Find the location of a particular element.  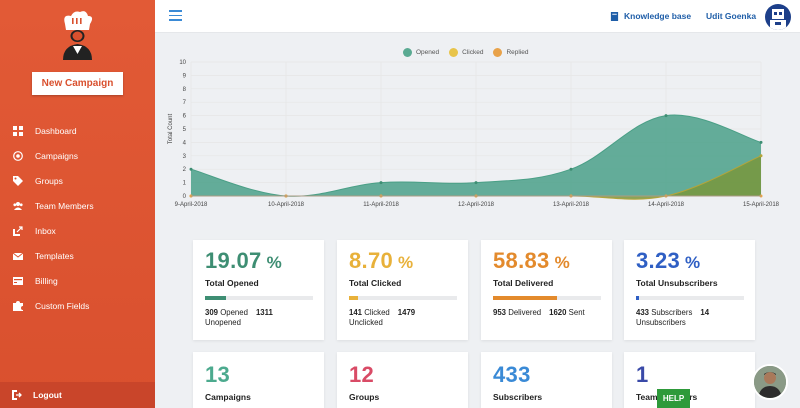

book-icon is located at coordinates (614, 16).